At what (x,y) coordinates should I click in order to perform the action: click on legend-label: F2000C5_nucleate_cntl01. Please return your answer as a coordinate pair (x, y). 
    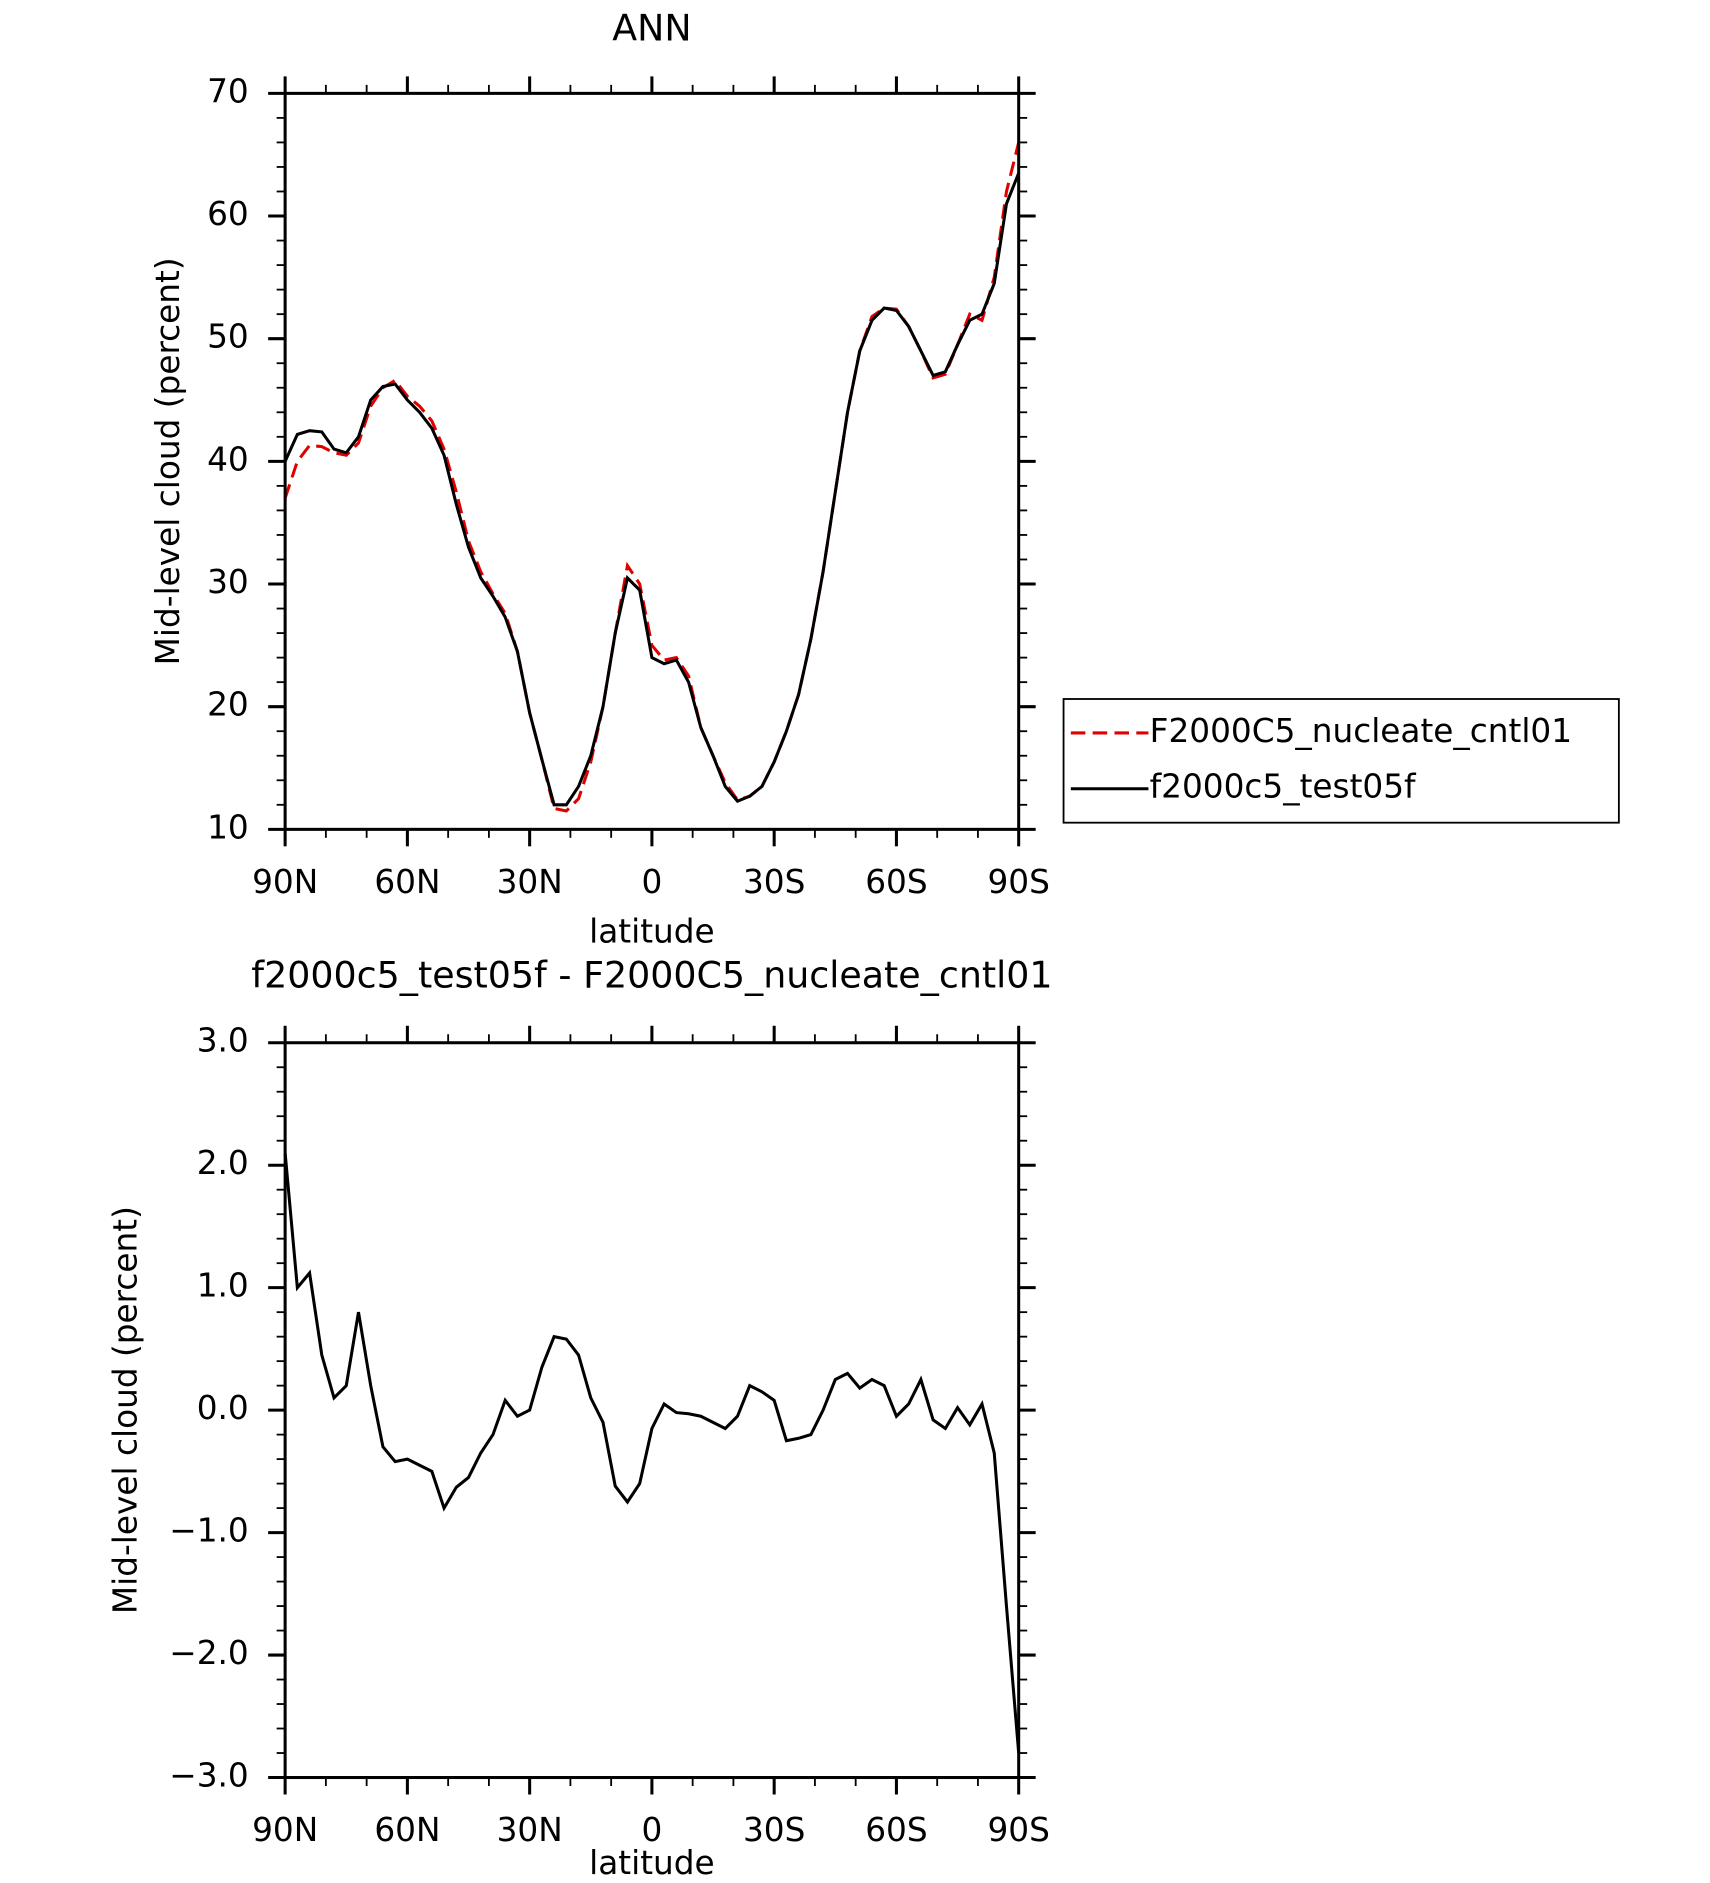
    Looking at the image, I should click on (1361, 731).